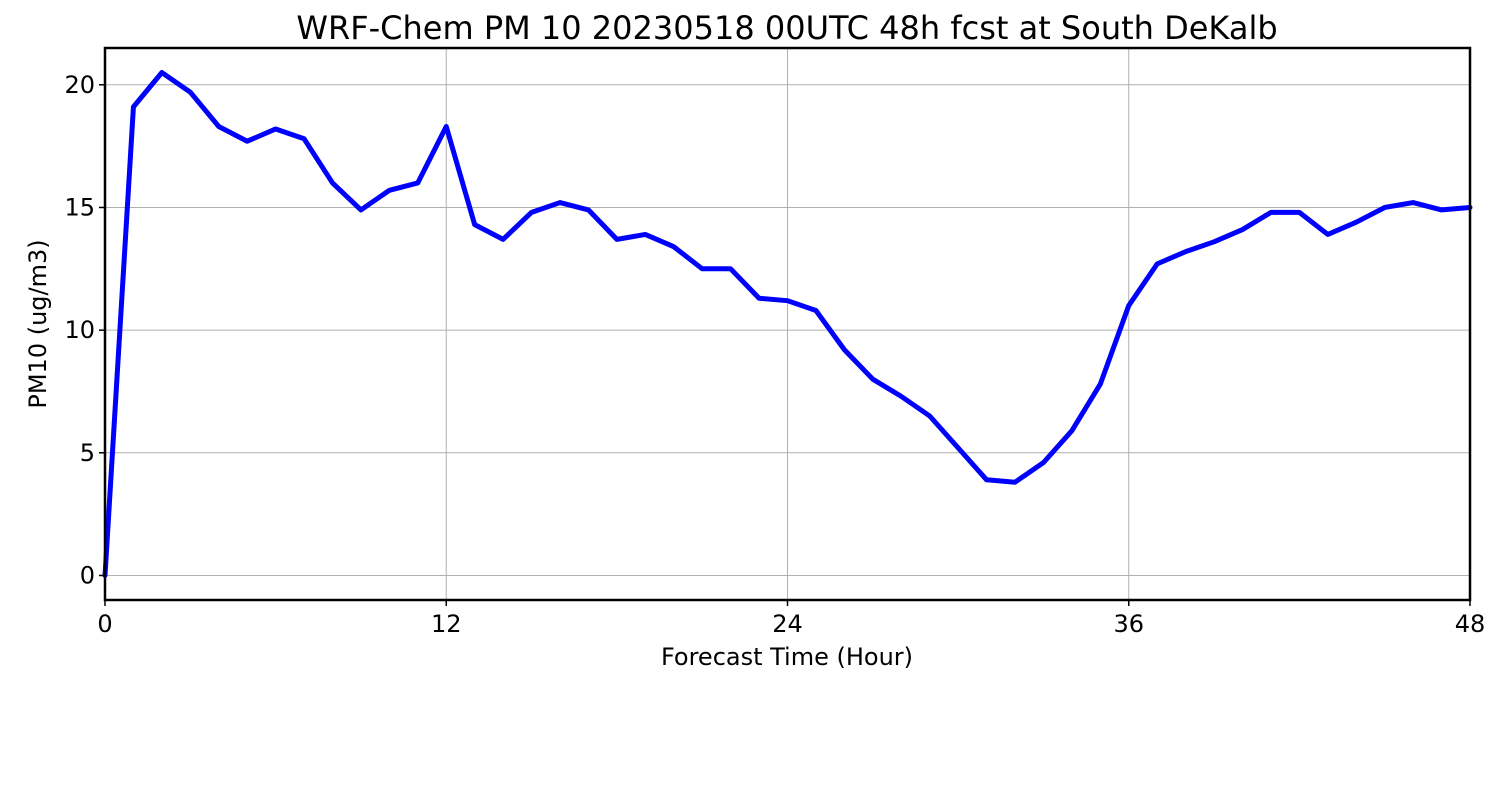  Describe the element at coordinates (79, 207) in the screenshot. I see `y-tick-label: 15` at that location.